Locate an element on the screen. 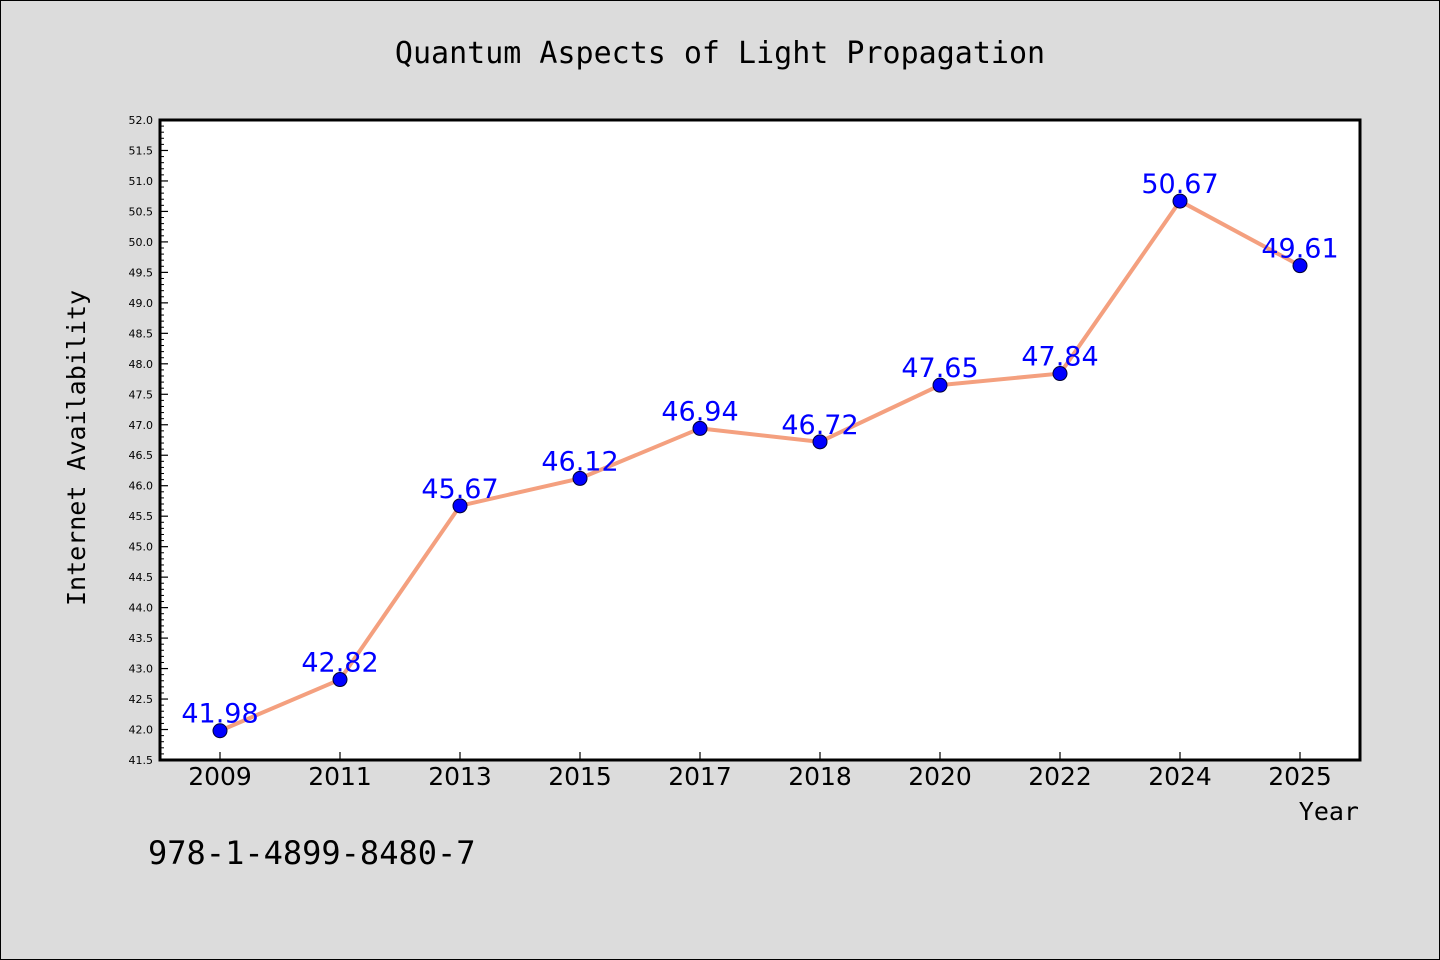 This screenshot has height=960, width=1440. y-tick-label: 45.5 is located at coordinates (141, 516).